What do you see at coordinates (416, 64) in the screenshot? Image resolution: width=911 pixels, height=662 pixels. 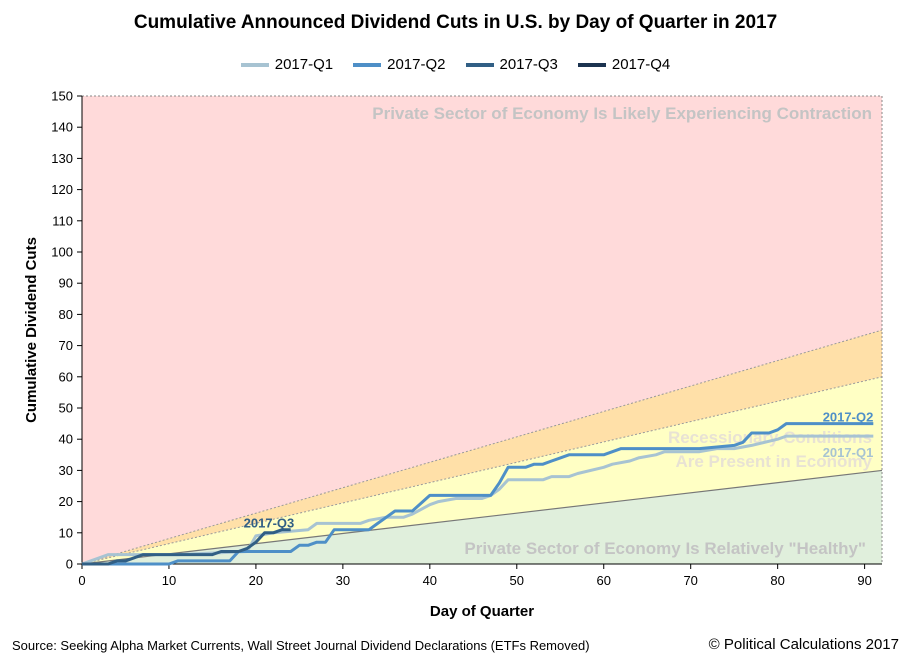 I see `legend-label-q2: 2017-Q2` at bounding box center [416, 64].